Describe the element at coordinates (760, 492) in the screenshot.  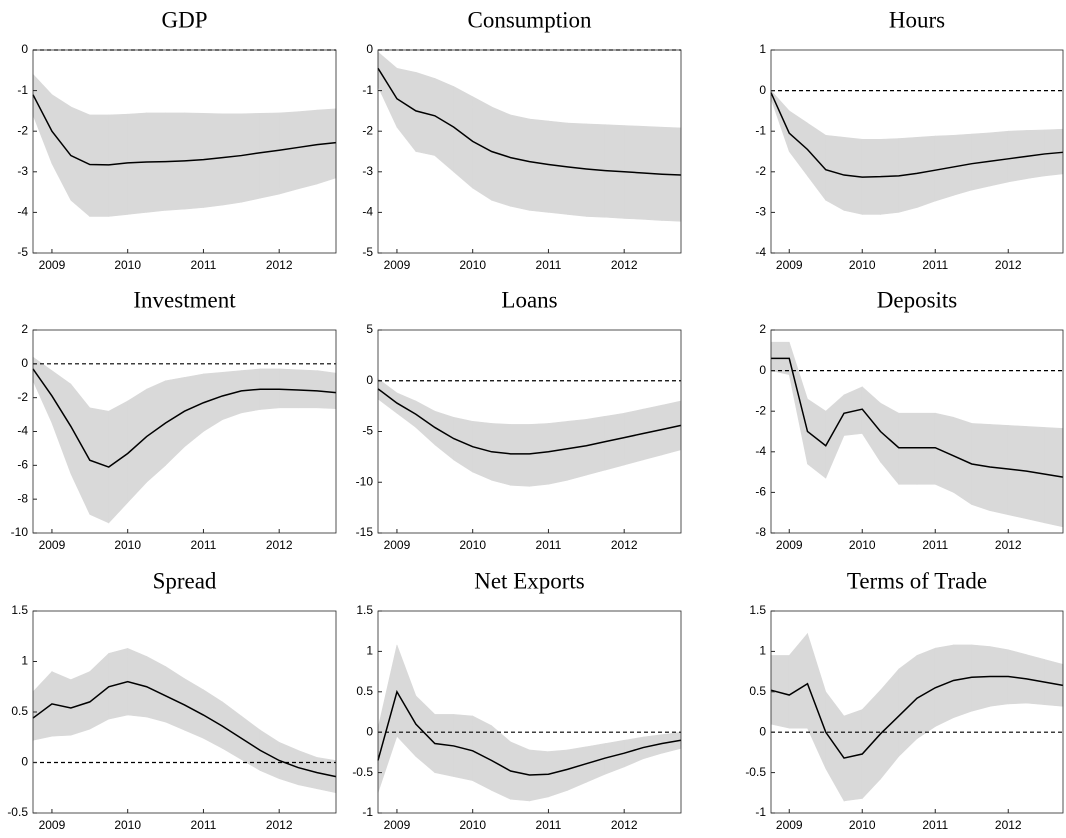
I see `y-tick-label: -6` at that location.